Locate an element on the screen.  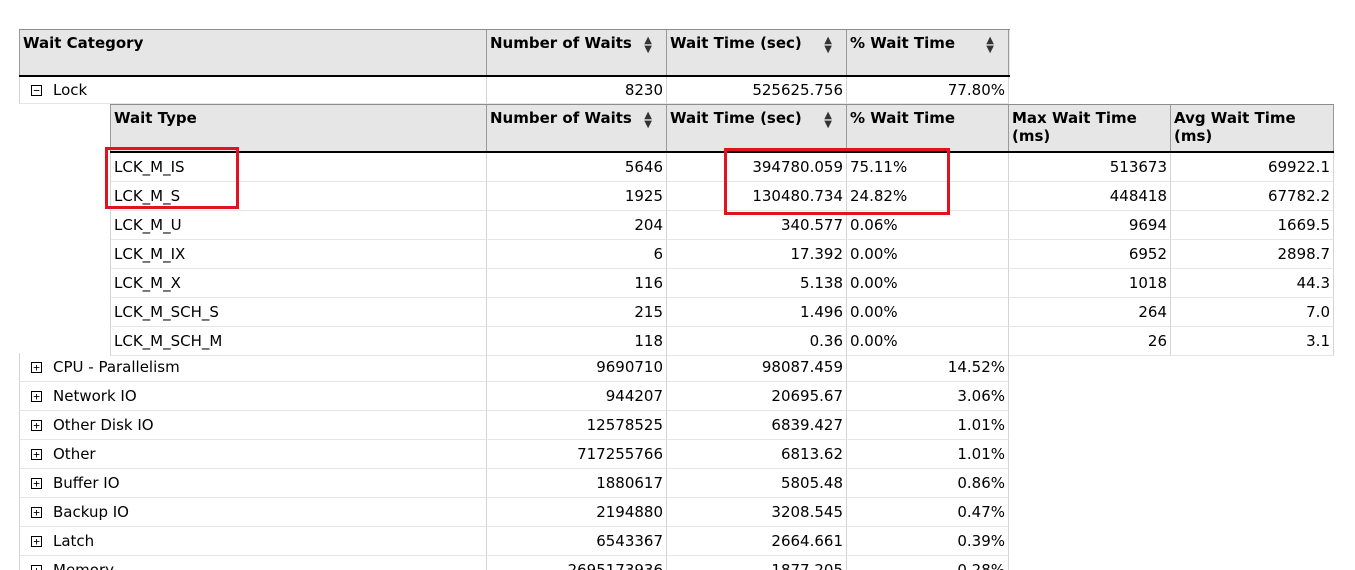
table-row: LCK_M_X 116 5.138 0.00% 1018 44.3 is located at coordinates (722, 283).